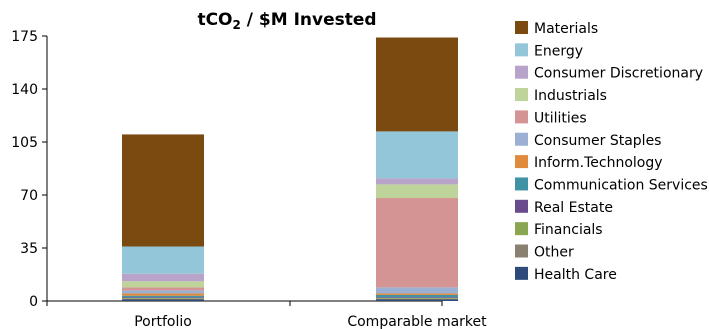  What do you see at coordinates (558, 51) in the screenshot?
I see `legend-label: Energy` at bounding box center [558, 51].